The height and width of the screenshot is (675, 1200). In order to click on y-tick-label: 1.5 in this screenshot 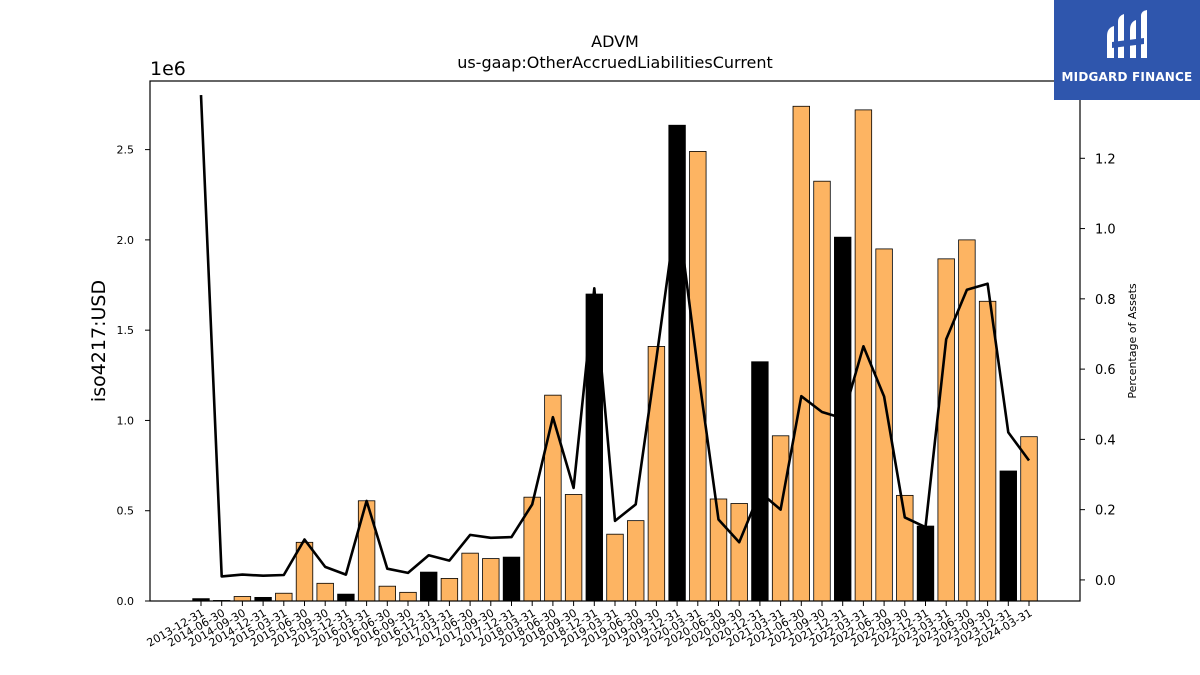, I will do `click(126, 330)`.